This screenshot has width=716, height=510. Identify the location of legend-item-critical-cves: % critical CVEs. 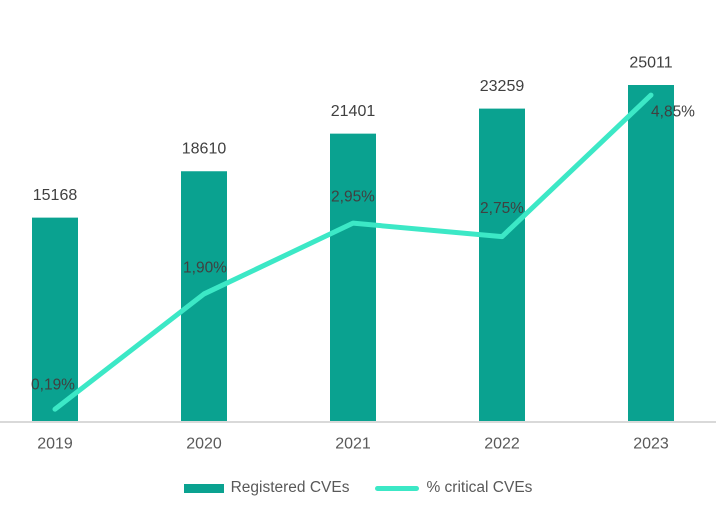
(453, 488).